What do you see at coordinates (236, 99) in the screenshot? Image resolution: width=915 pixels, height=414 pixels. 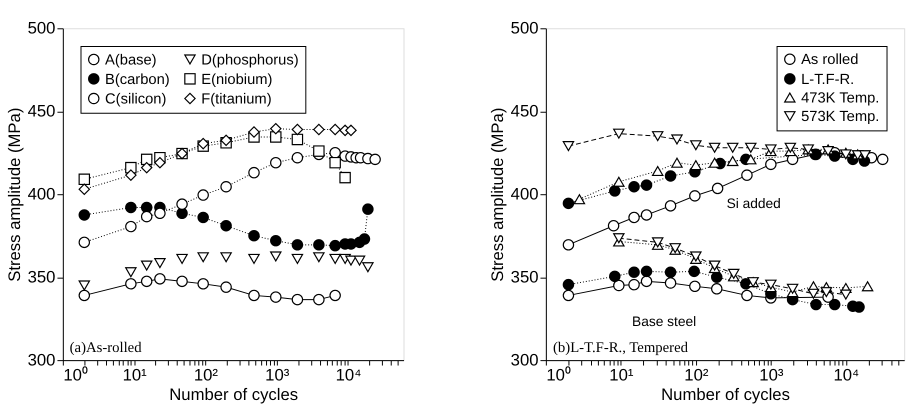 I see `legend-label: F(titanium)` at bounding box center [236, 99].